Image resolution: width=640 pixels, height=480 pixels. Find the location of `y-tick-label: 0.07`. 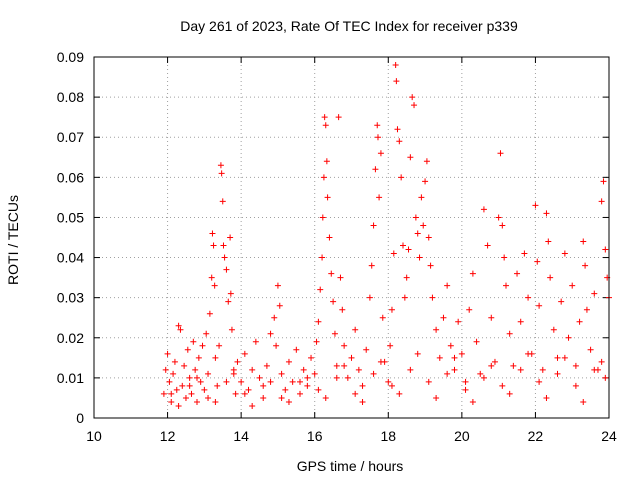

y-tick-label: 0.07 is located at coordinates (70, 137).